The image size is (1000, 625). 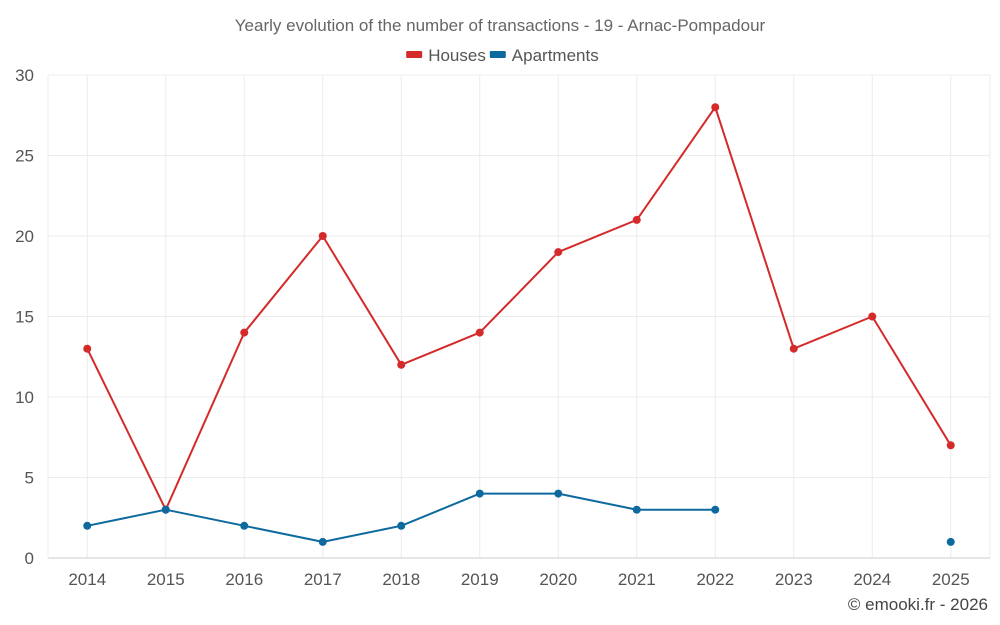 I want to click on y-tick-label: 0, so click(x=29, y=558).